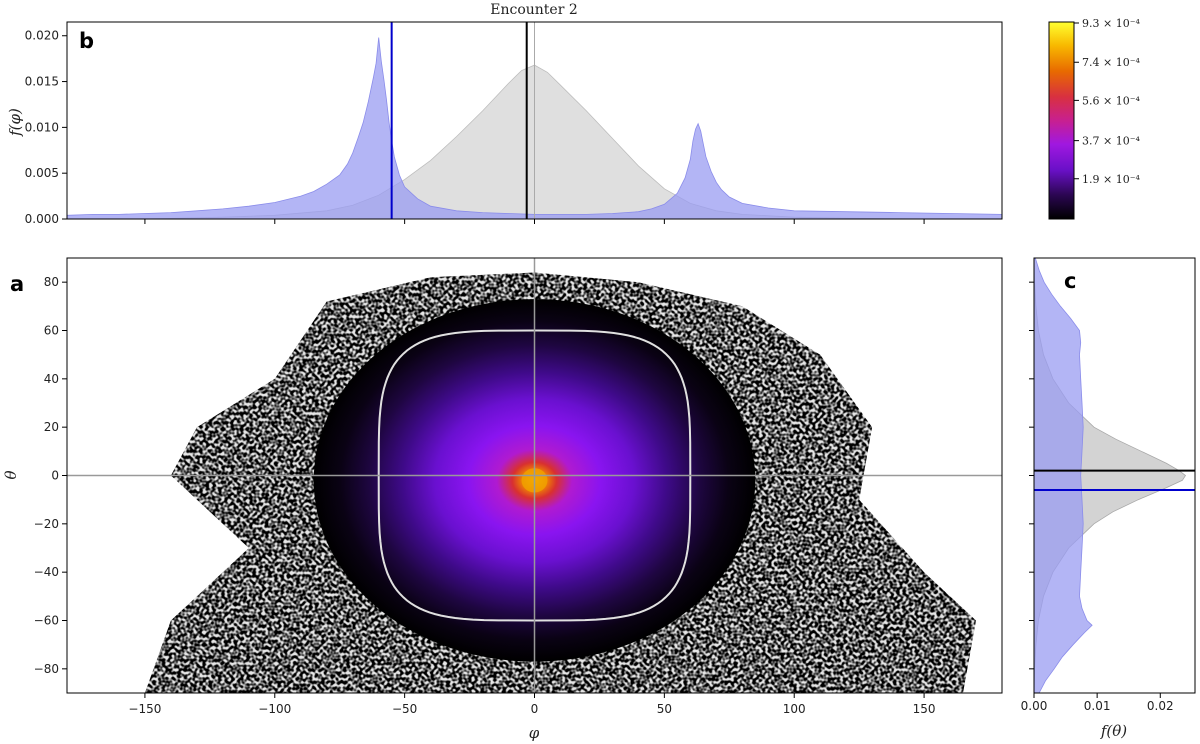 This screenshot has width=1200, height=744. I want to click on panel-b-ytick-label: 0.020, so click(42, 36).